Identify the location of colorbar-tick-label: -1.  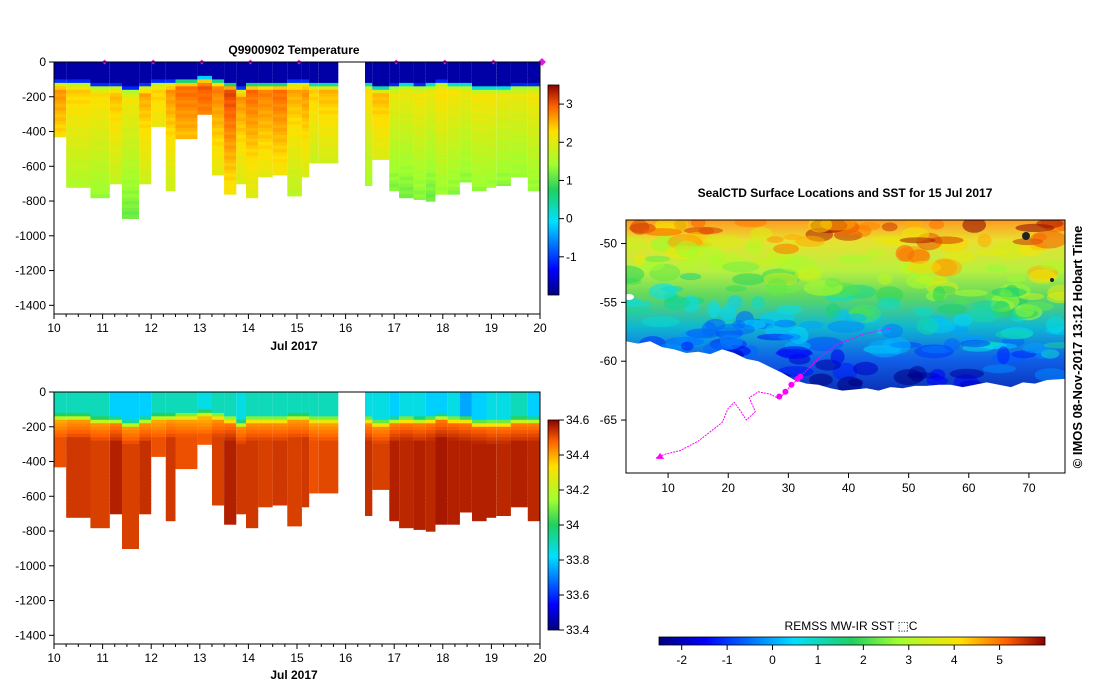
(571, 257).